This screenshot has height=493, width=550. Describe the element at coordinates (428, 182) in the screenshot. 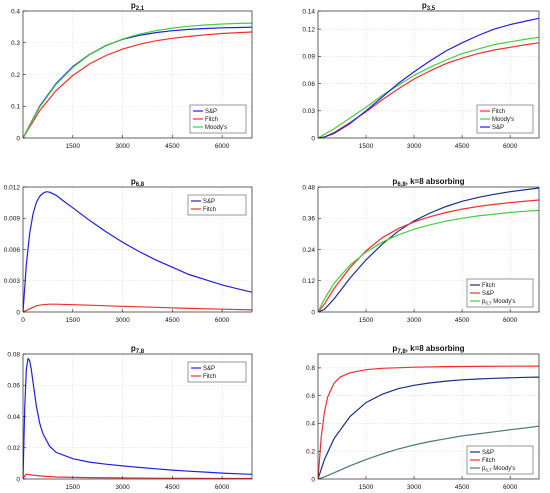

I see `chart-title: p6,8, k=8 absorbing` at that location.